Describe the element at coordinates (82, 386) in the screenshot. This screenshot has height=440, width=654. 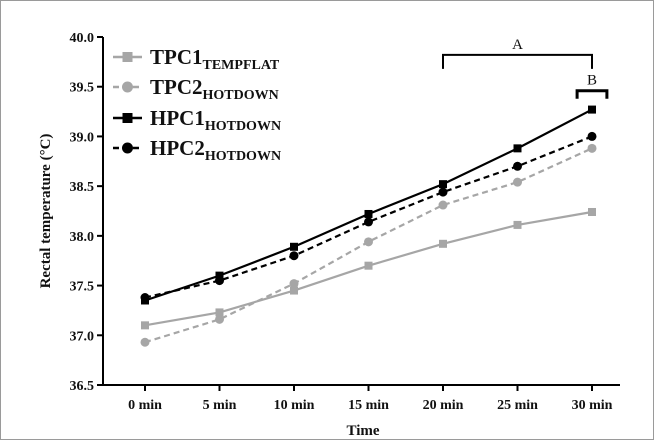
I see `y-tick-label: 36.5` at that location.